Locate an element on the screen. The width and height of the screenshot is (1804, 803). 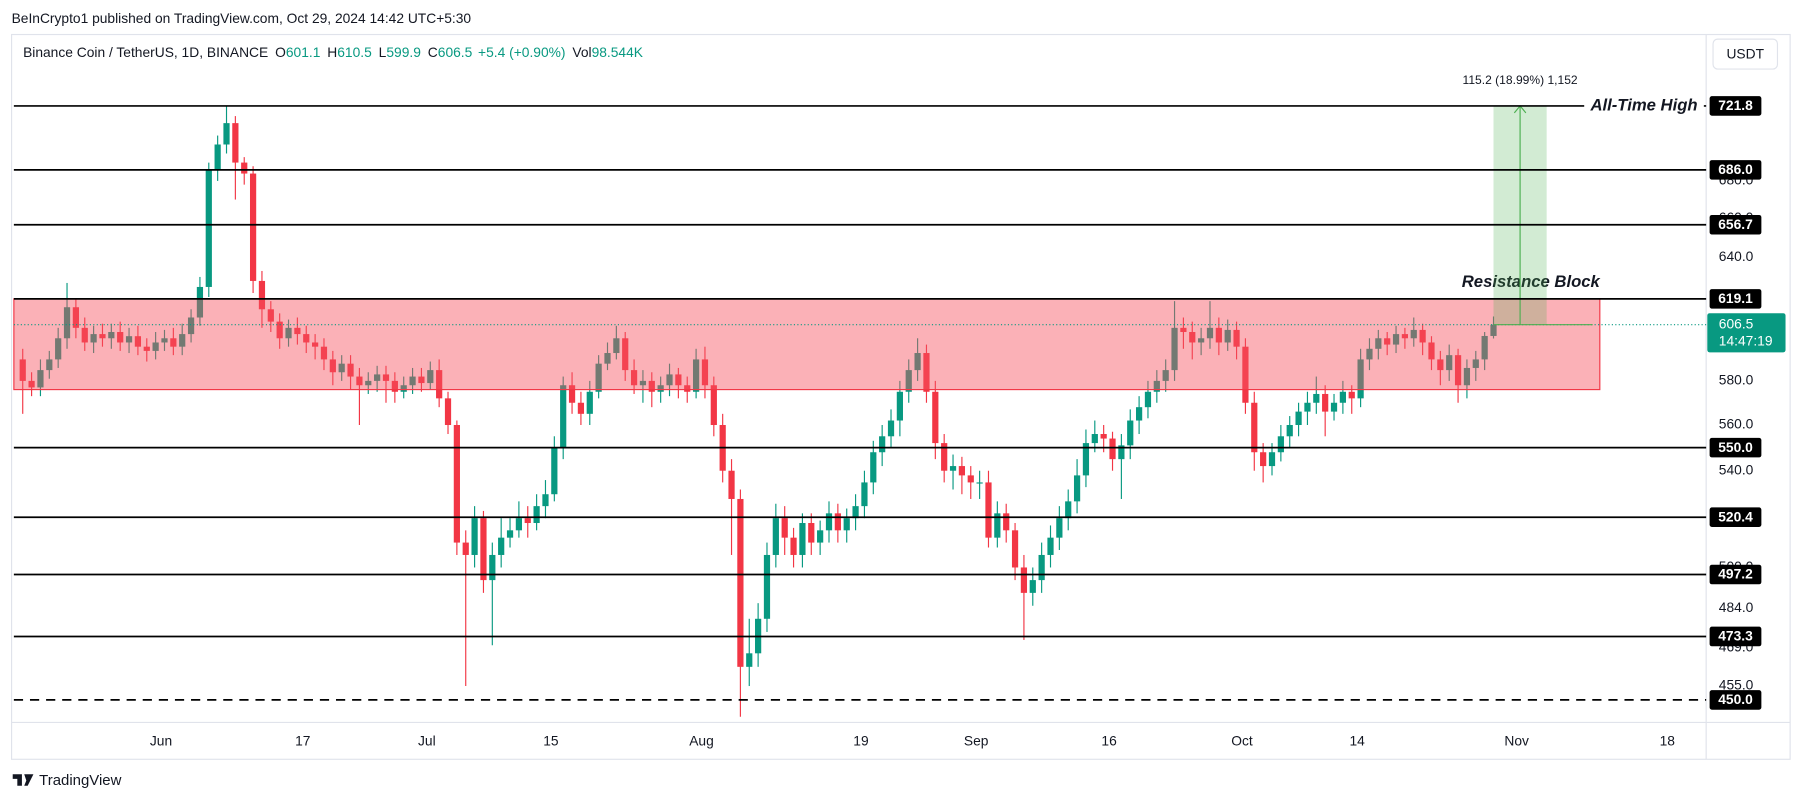
x-tick-label: Aug is located at coordinates (701, 741).